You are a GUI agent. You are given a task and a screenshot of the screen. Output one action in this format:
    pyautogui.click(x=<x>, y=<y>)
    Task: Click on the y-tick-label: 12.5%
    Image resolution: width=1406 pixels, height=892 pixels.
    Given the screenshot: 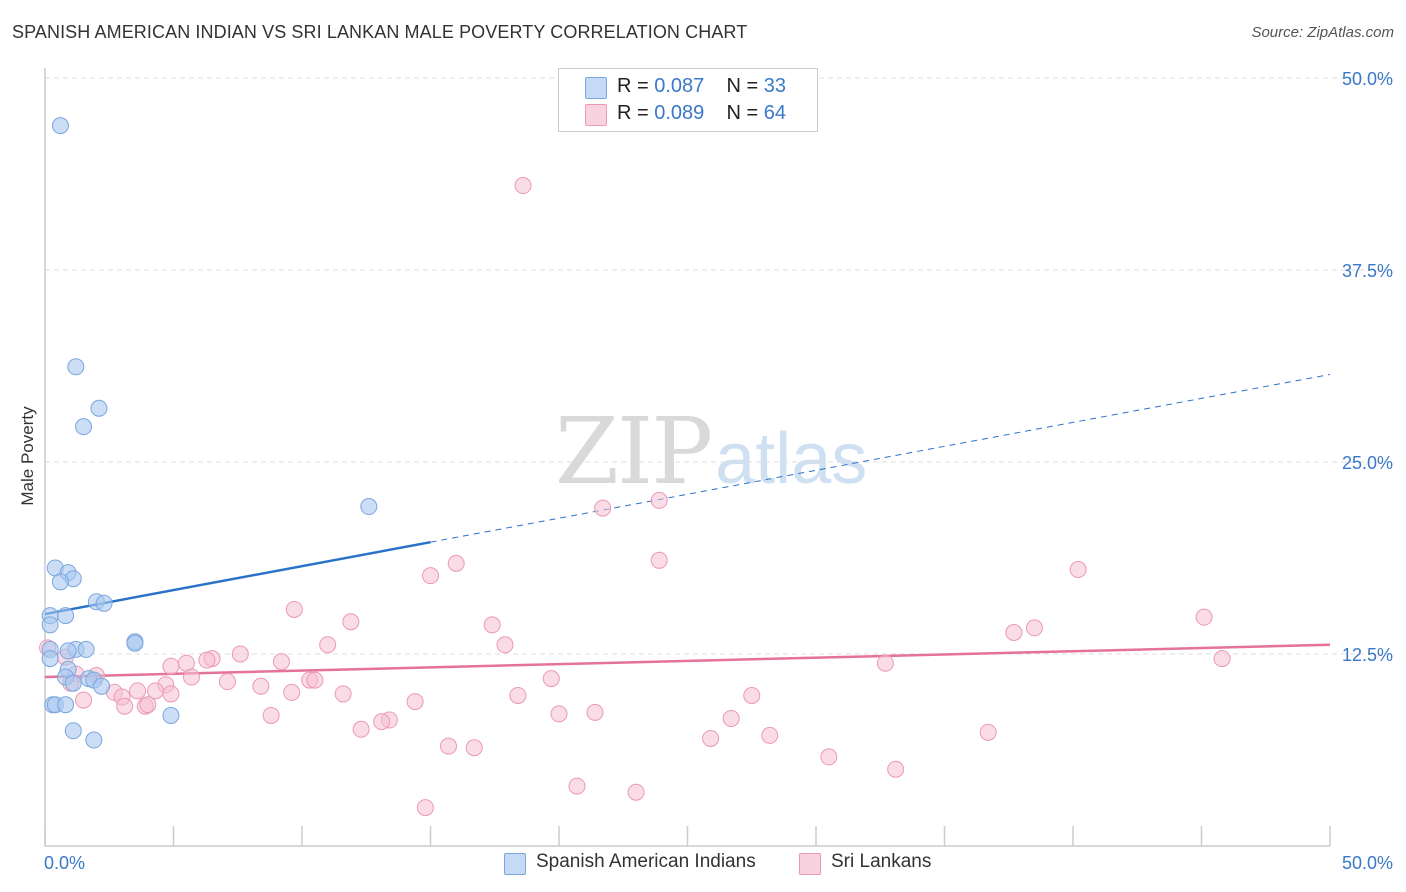 What is the action you would take?
    pyautogui.click(x=1367, y=655)
    